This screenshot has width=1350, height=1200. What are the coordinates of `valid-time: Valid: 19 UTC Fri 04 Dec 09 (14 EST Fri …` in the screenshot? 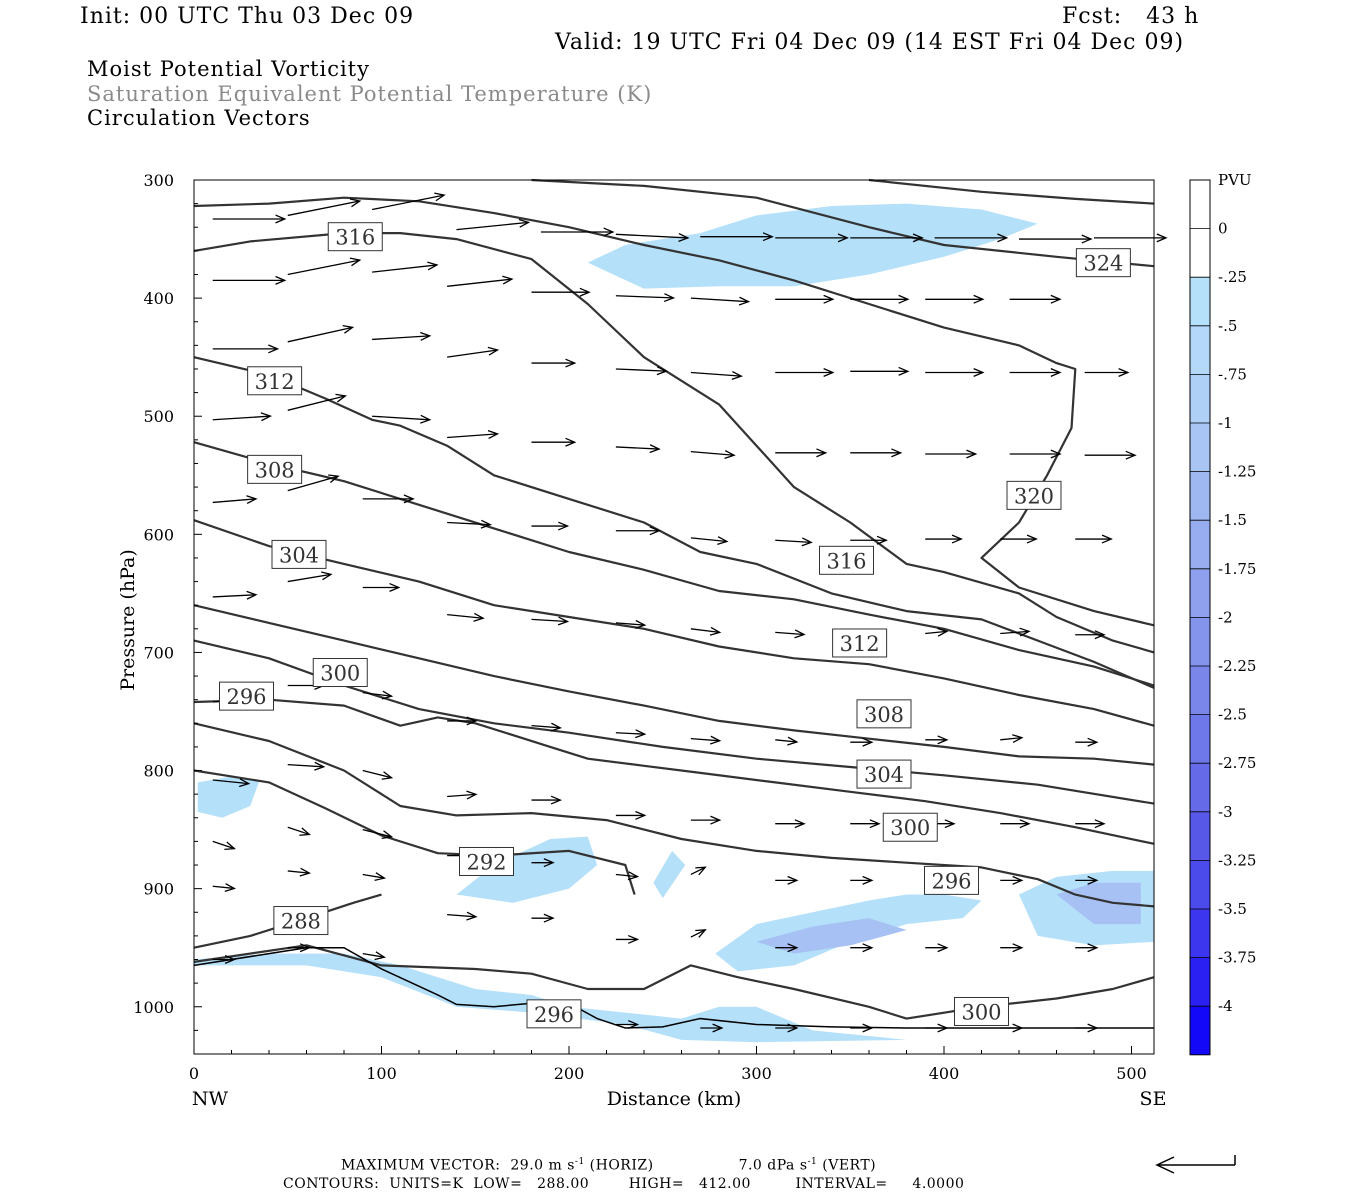 It's located at (870, 42).